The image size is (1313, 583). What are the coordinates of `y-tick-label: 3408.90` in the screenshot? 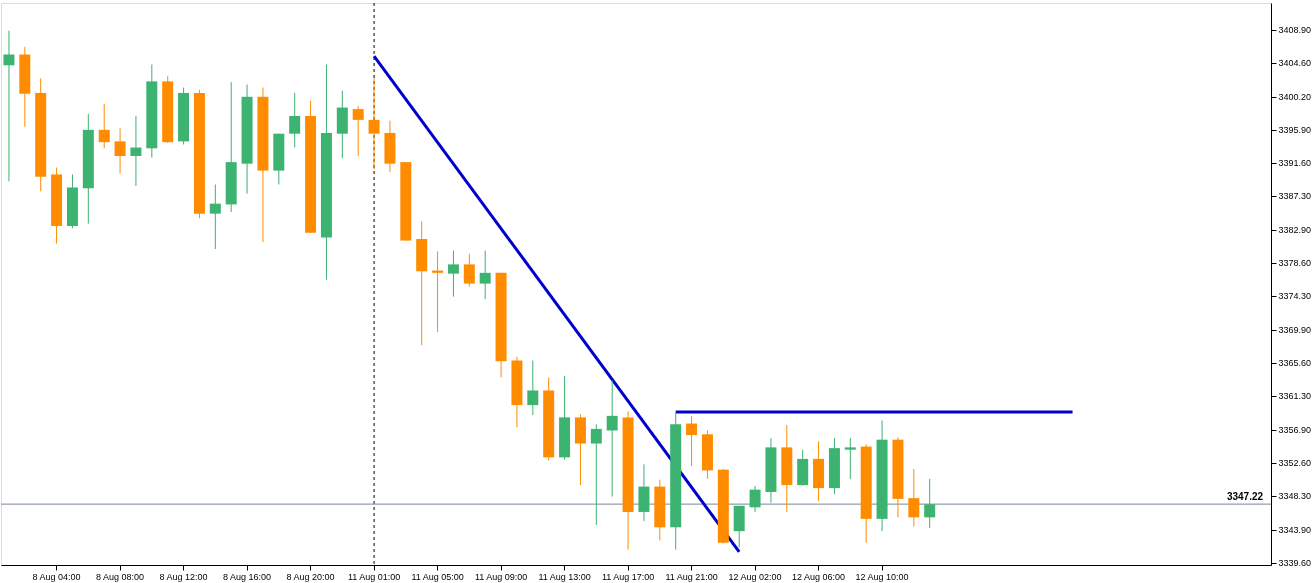 It's located at (1295, 30).